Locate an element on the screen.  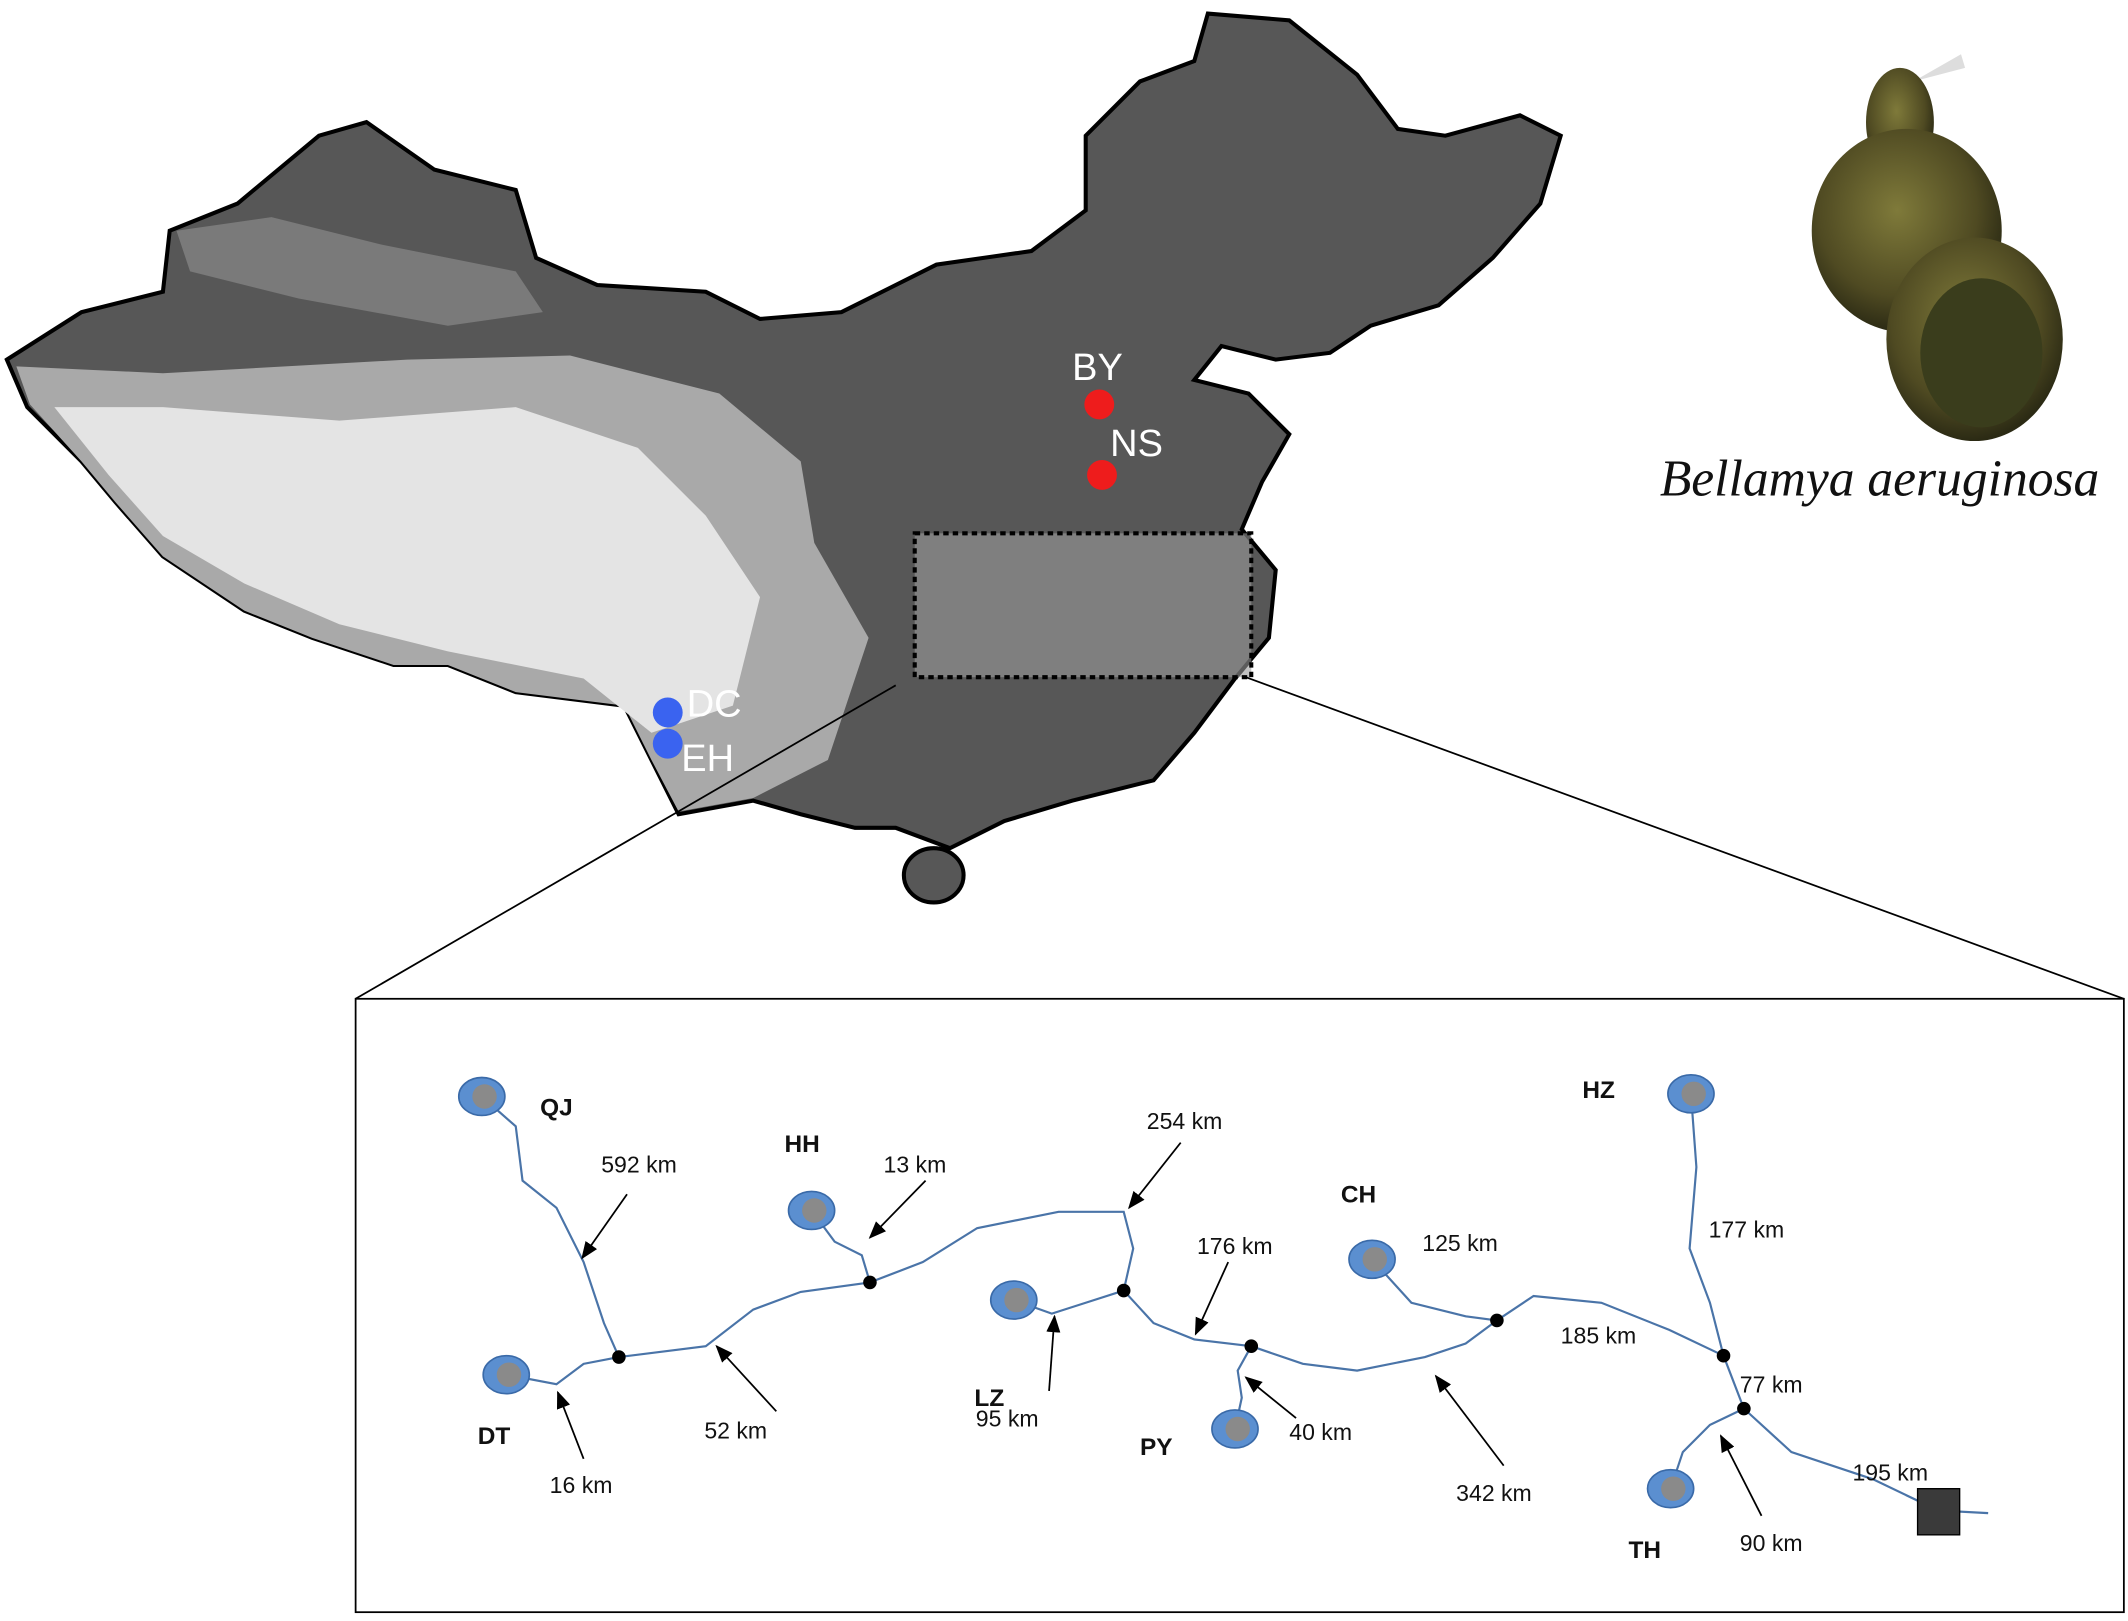
distance: 254 km is located at coordinates (1185, 1121).